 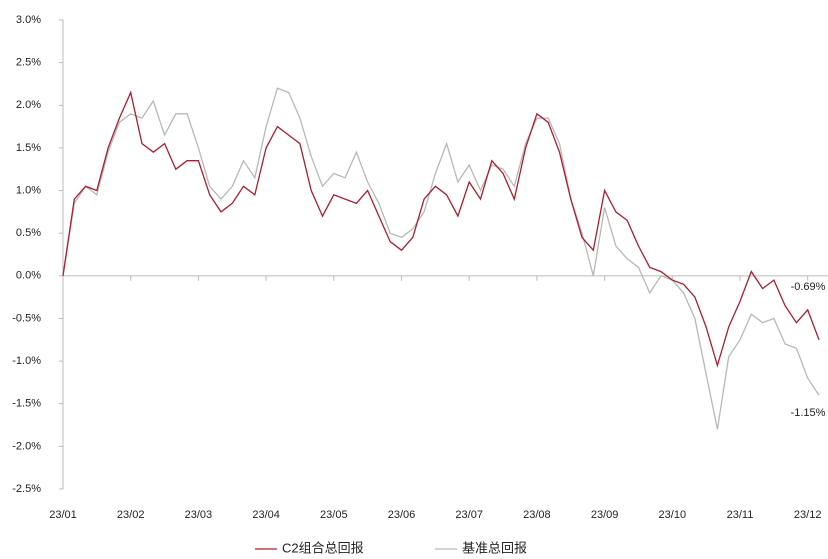 I want to click on x-tick-label: 23/06, so click(x=402, y=515).